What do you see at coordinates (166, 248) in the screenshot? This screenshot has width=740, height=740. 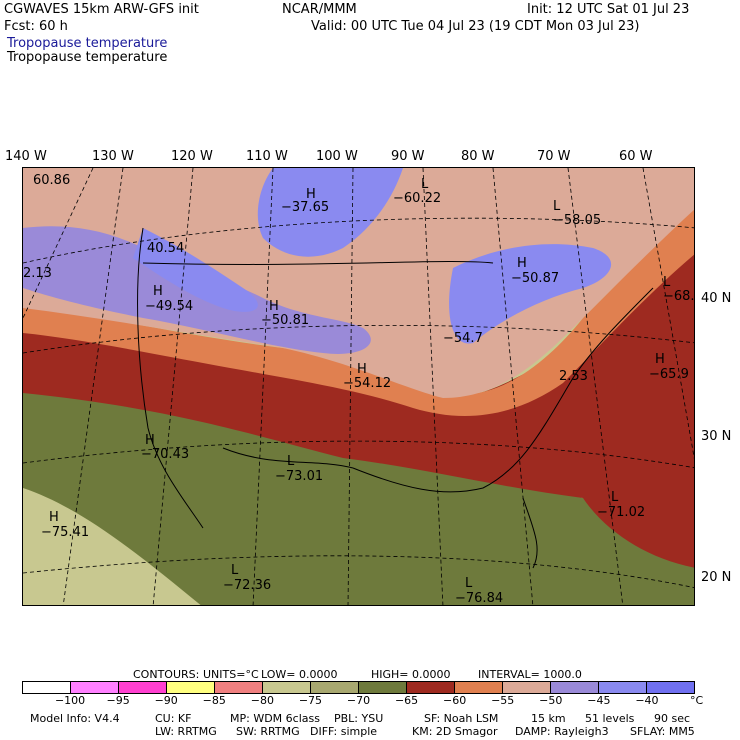 I see `extremum-label: 40.54` at bounding box center [166, 248].